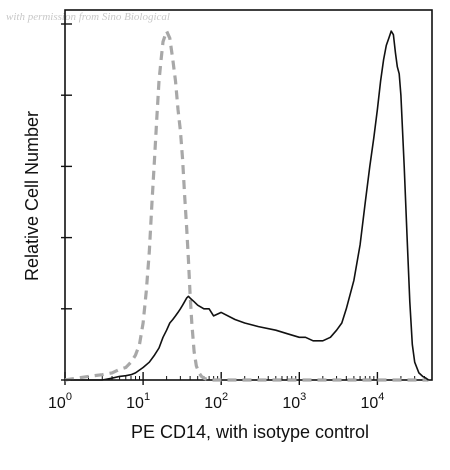  Describe the element at coordinates (66, 202) in the screenshot. I see `y-axis-ticks` at that location.